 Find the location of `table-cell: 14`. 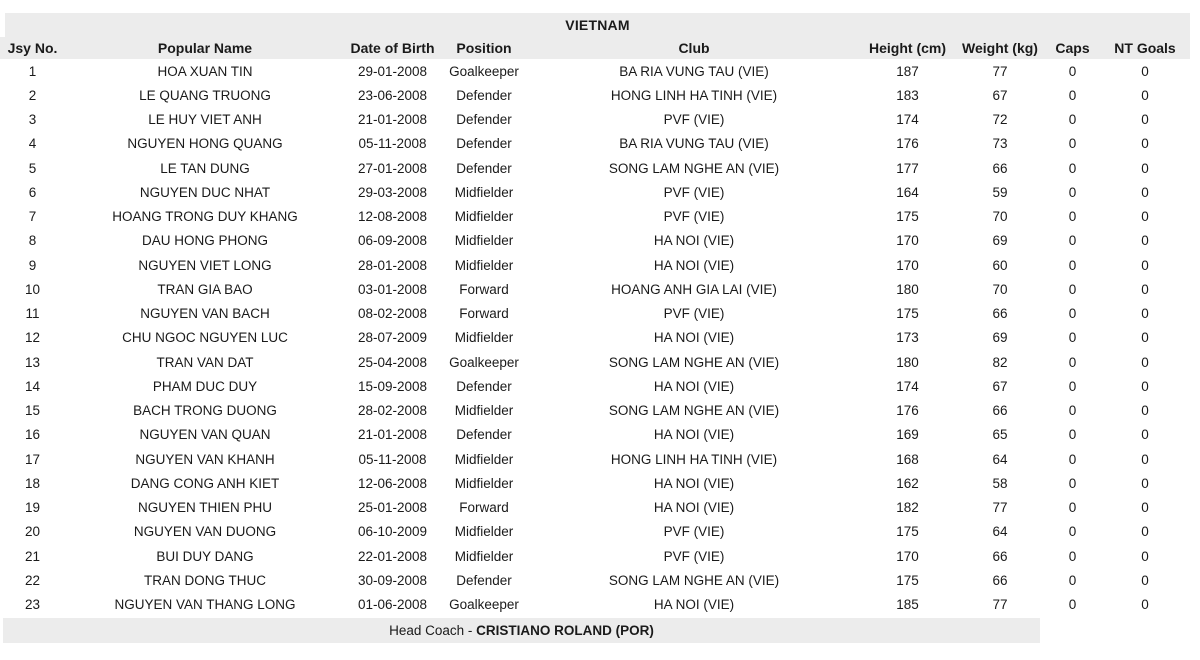

table-cell: 14 is located at coordinates (32, 386).